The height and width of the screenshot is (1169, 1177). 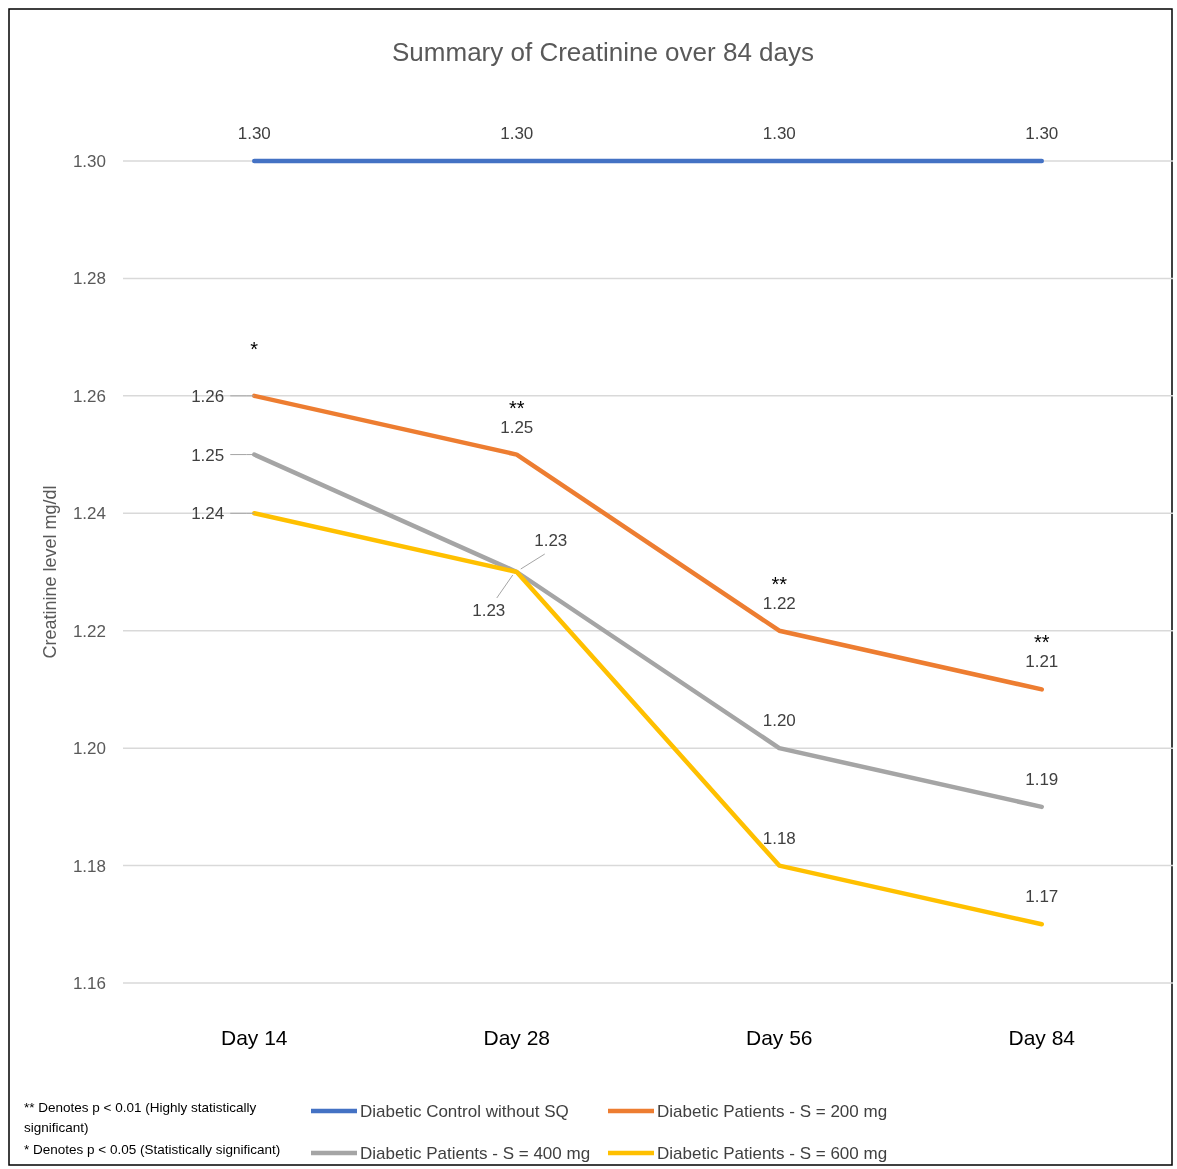 I want to click on y-tick-label: 1.30, so click(x=89, y=161).